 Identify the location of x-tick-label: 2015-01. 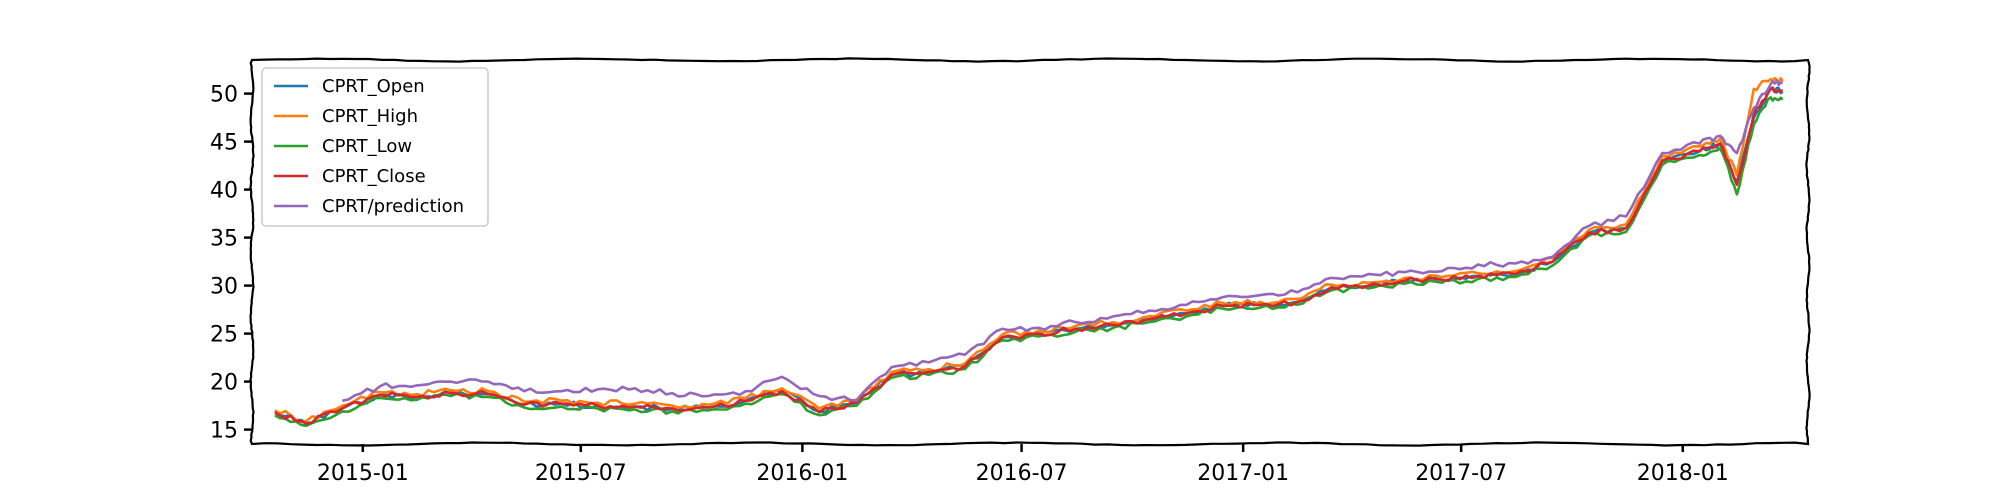
(363, 473).